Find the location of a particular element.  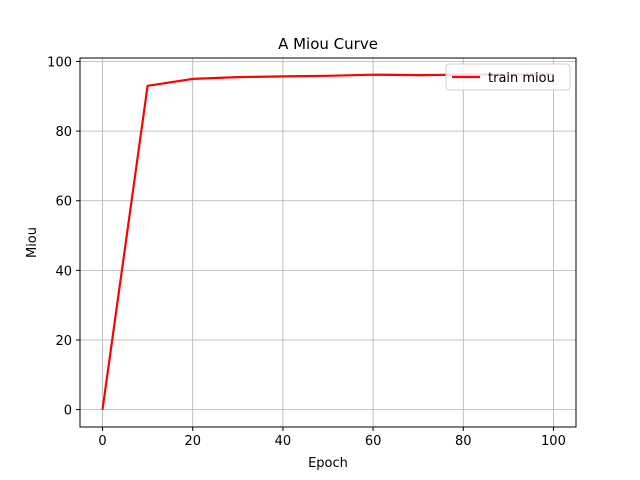

x-tick-label: 100 is located at coordinates (553, 441).